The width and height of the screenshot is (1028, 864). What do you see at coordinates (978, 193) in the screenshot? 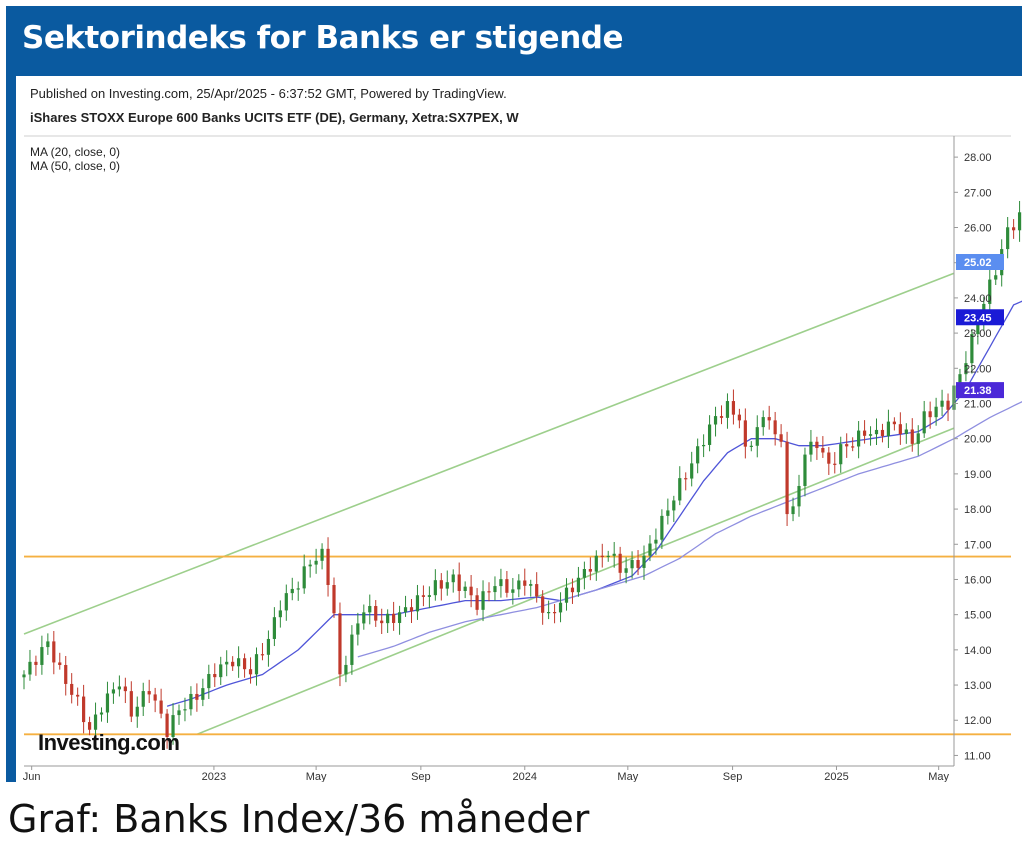
I see `y-tick-label: 27.00` at bounding box center [978, 193].